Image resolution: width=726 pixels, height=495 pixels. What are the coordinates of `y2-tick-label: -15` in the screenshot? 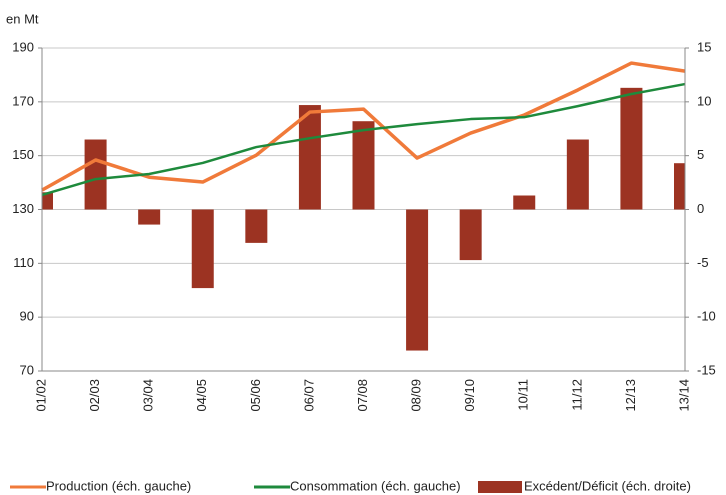 It's located at (706, 369).